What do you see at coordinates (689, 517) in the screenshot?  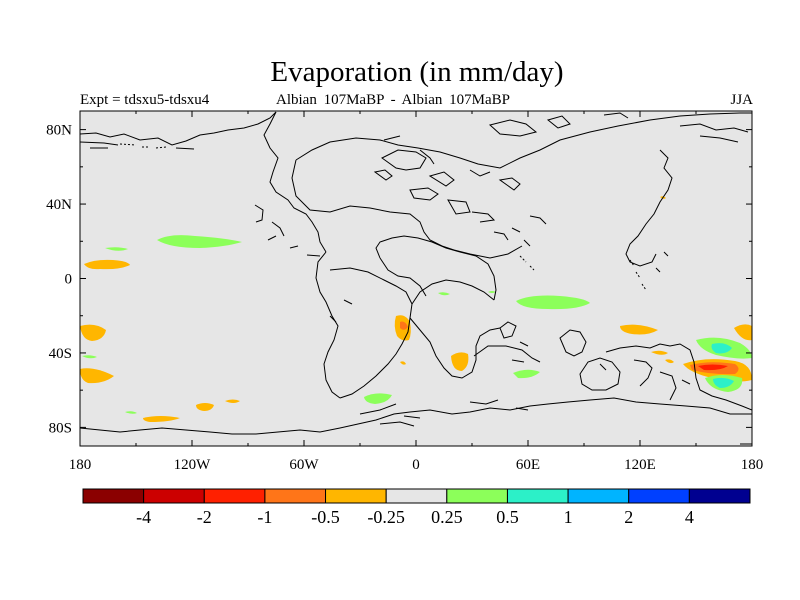 I see `colorbar-label: 4` at bounding box center [689, 517].